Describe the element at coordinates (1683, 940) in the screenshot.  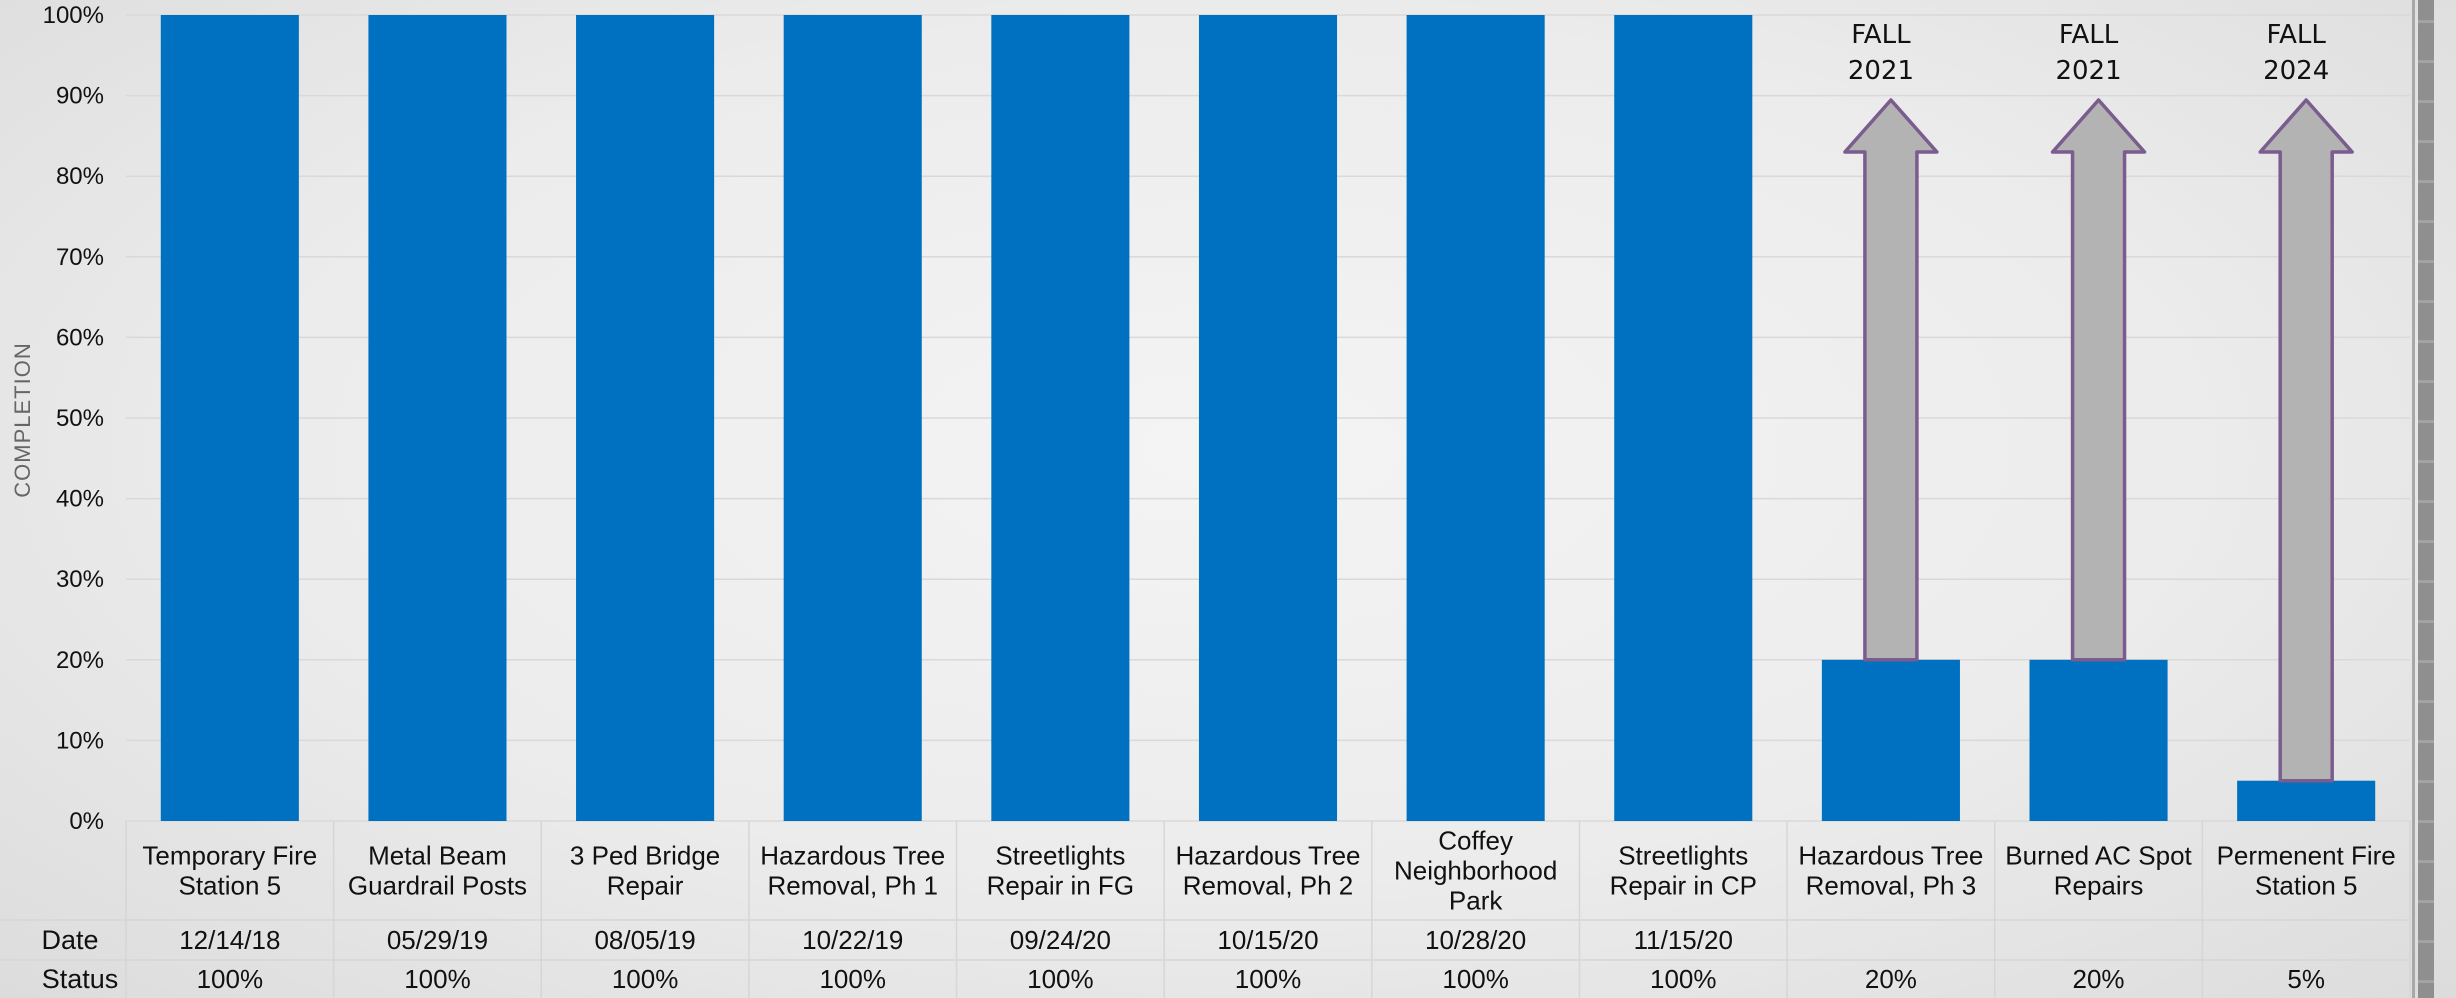
I see `date-cell: 11/15/20` at that location.